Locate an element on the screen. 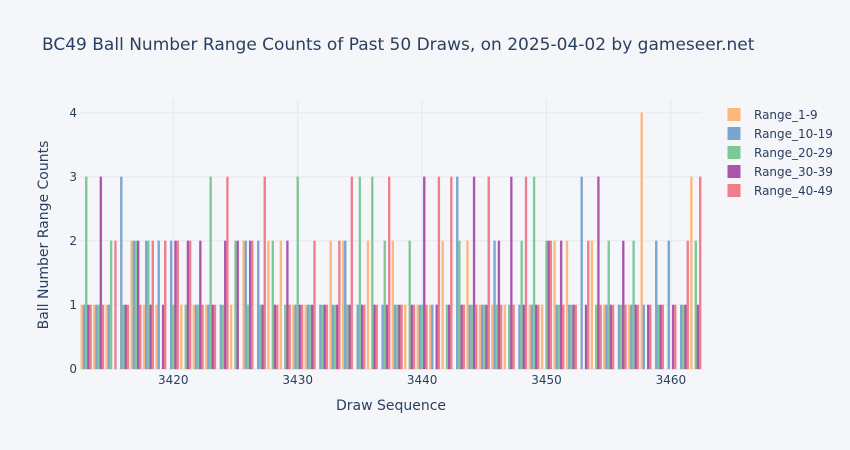 This screenshot has width=850, height=450. bar: Range_40-49 3429: 1 is located at coordinates (289, 337).